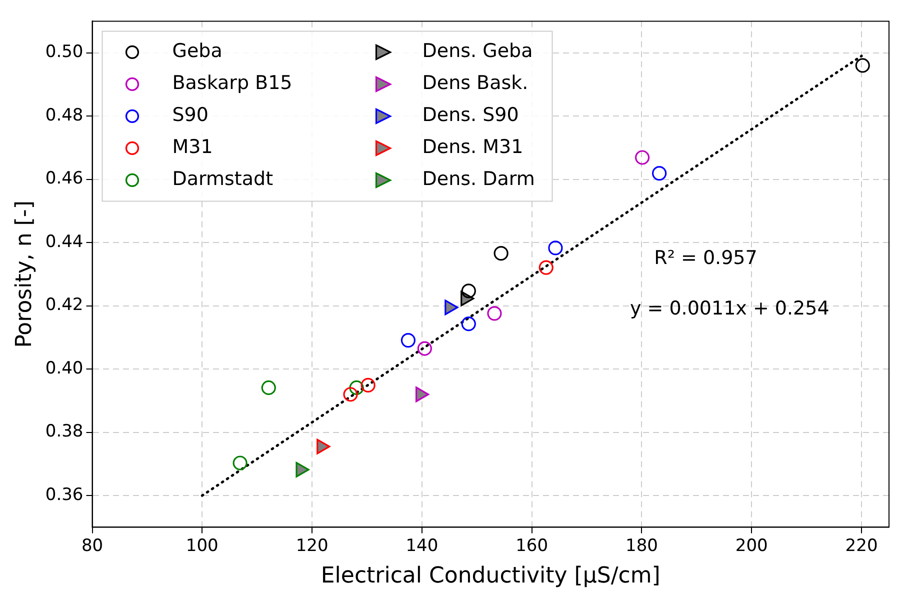 This screenshot has width=909, height=602. I want to click on y-tick-label: 0.38, so click(64, 432).